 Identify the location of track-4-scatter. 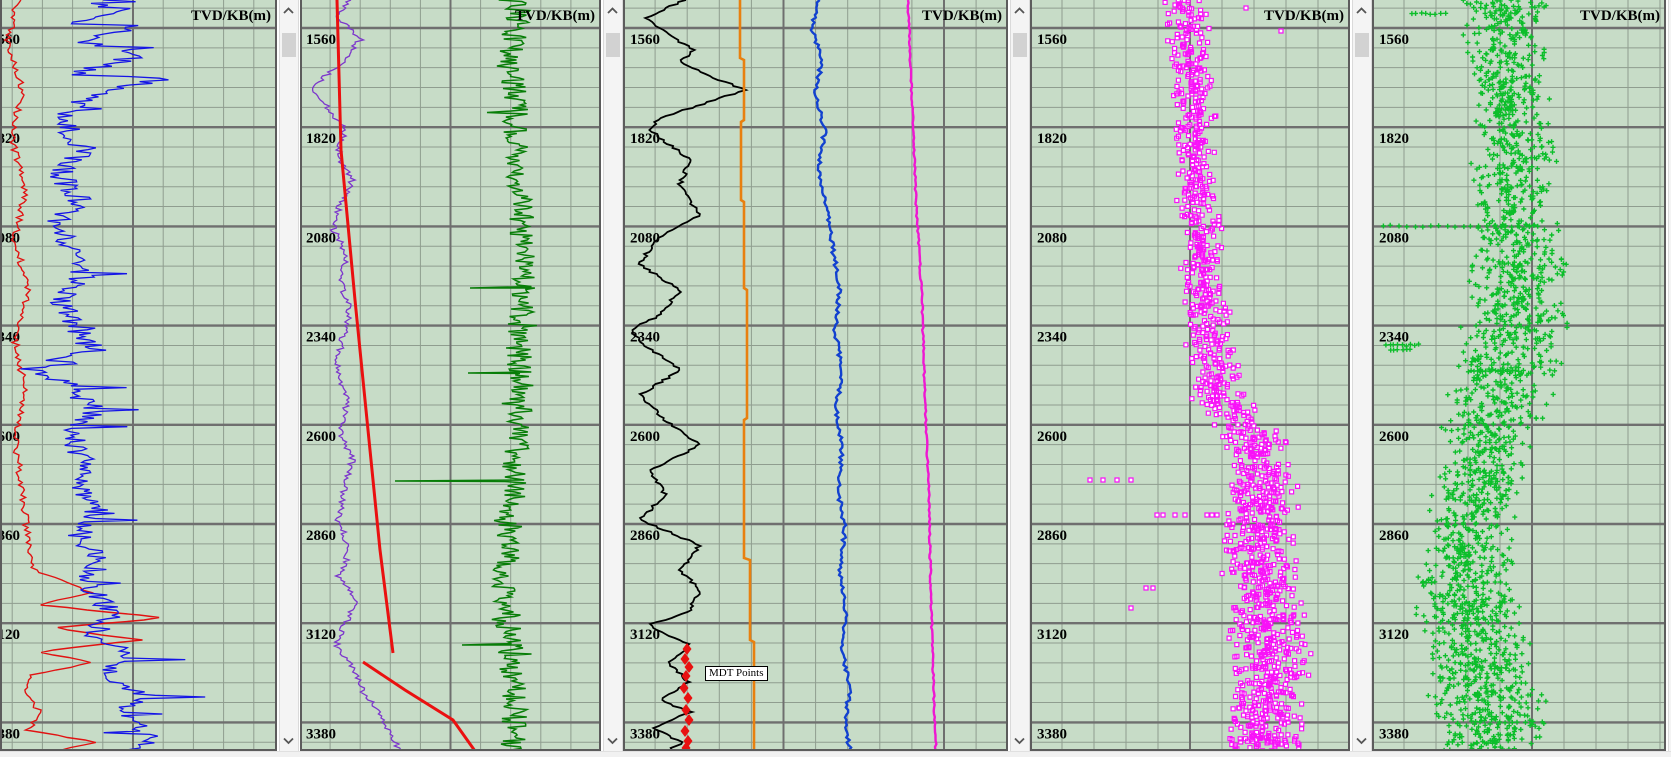
(1200, 375).